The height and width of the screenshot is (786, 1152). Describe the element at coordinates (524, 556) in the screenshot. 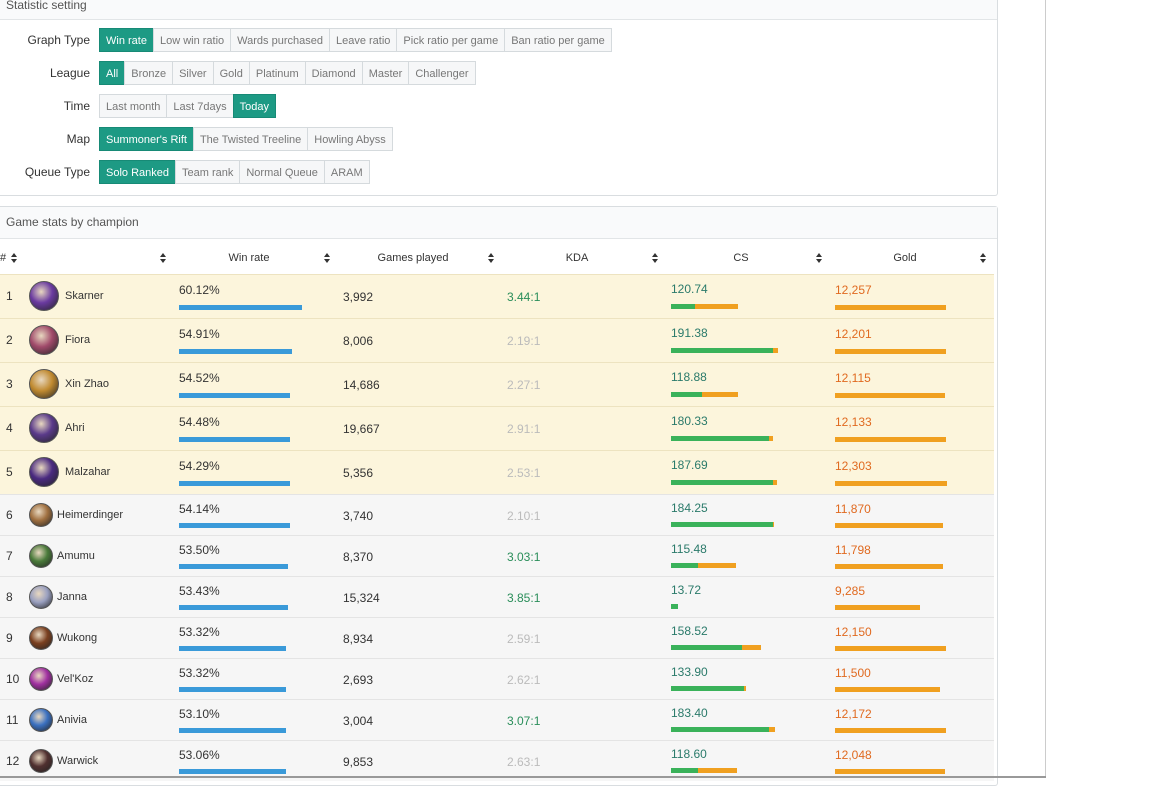

I see `kda-value: 3.03:1` at that location.